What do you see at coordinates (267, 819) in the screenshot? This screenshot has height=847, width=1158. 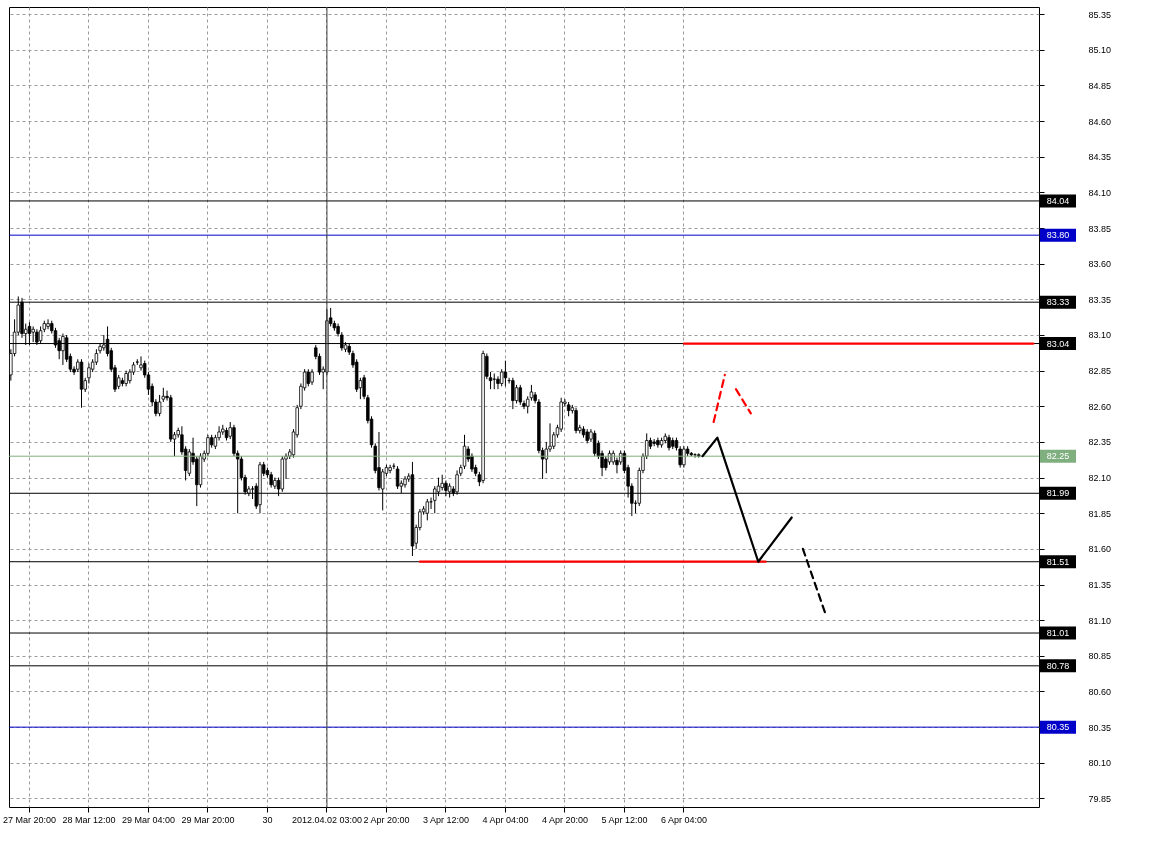 I see `x-tick-label: 30` at bounding box center [267, 819].